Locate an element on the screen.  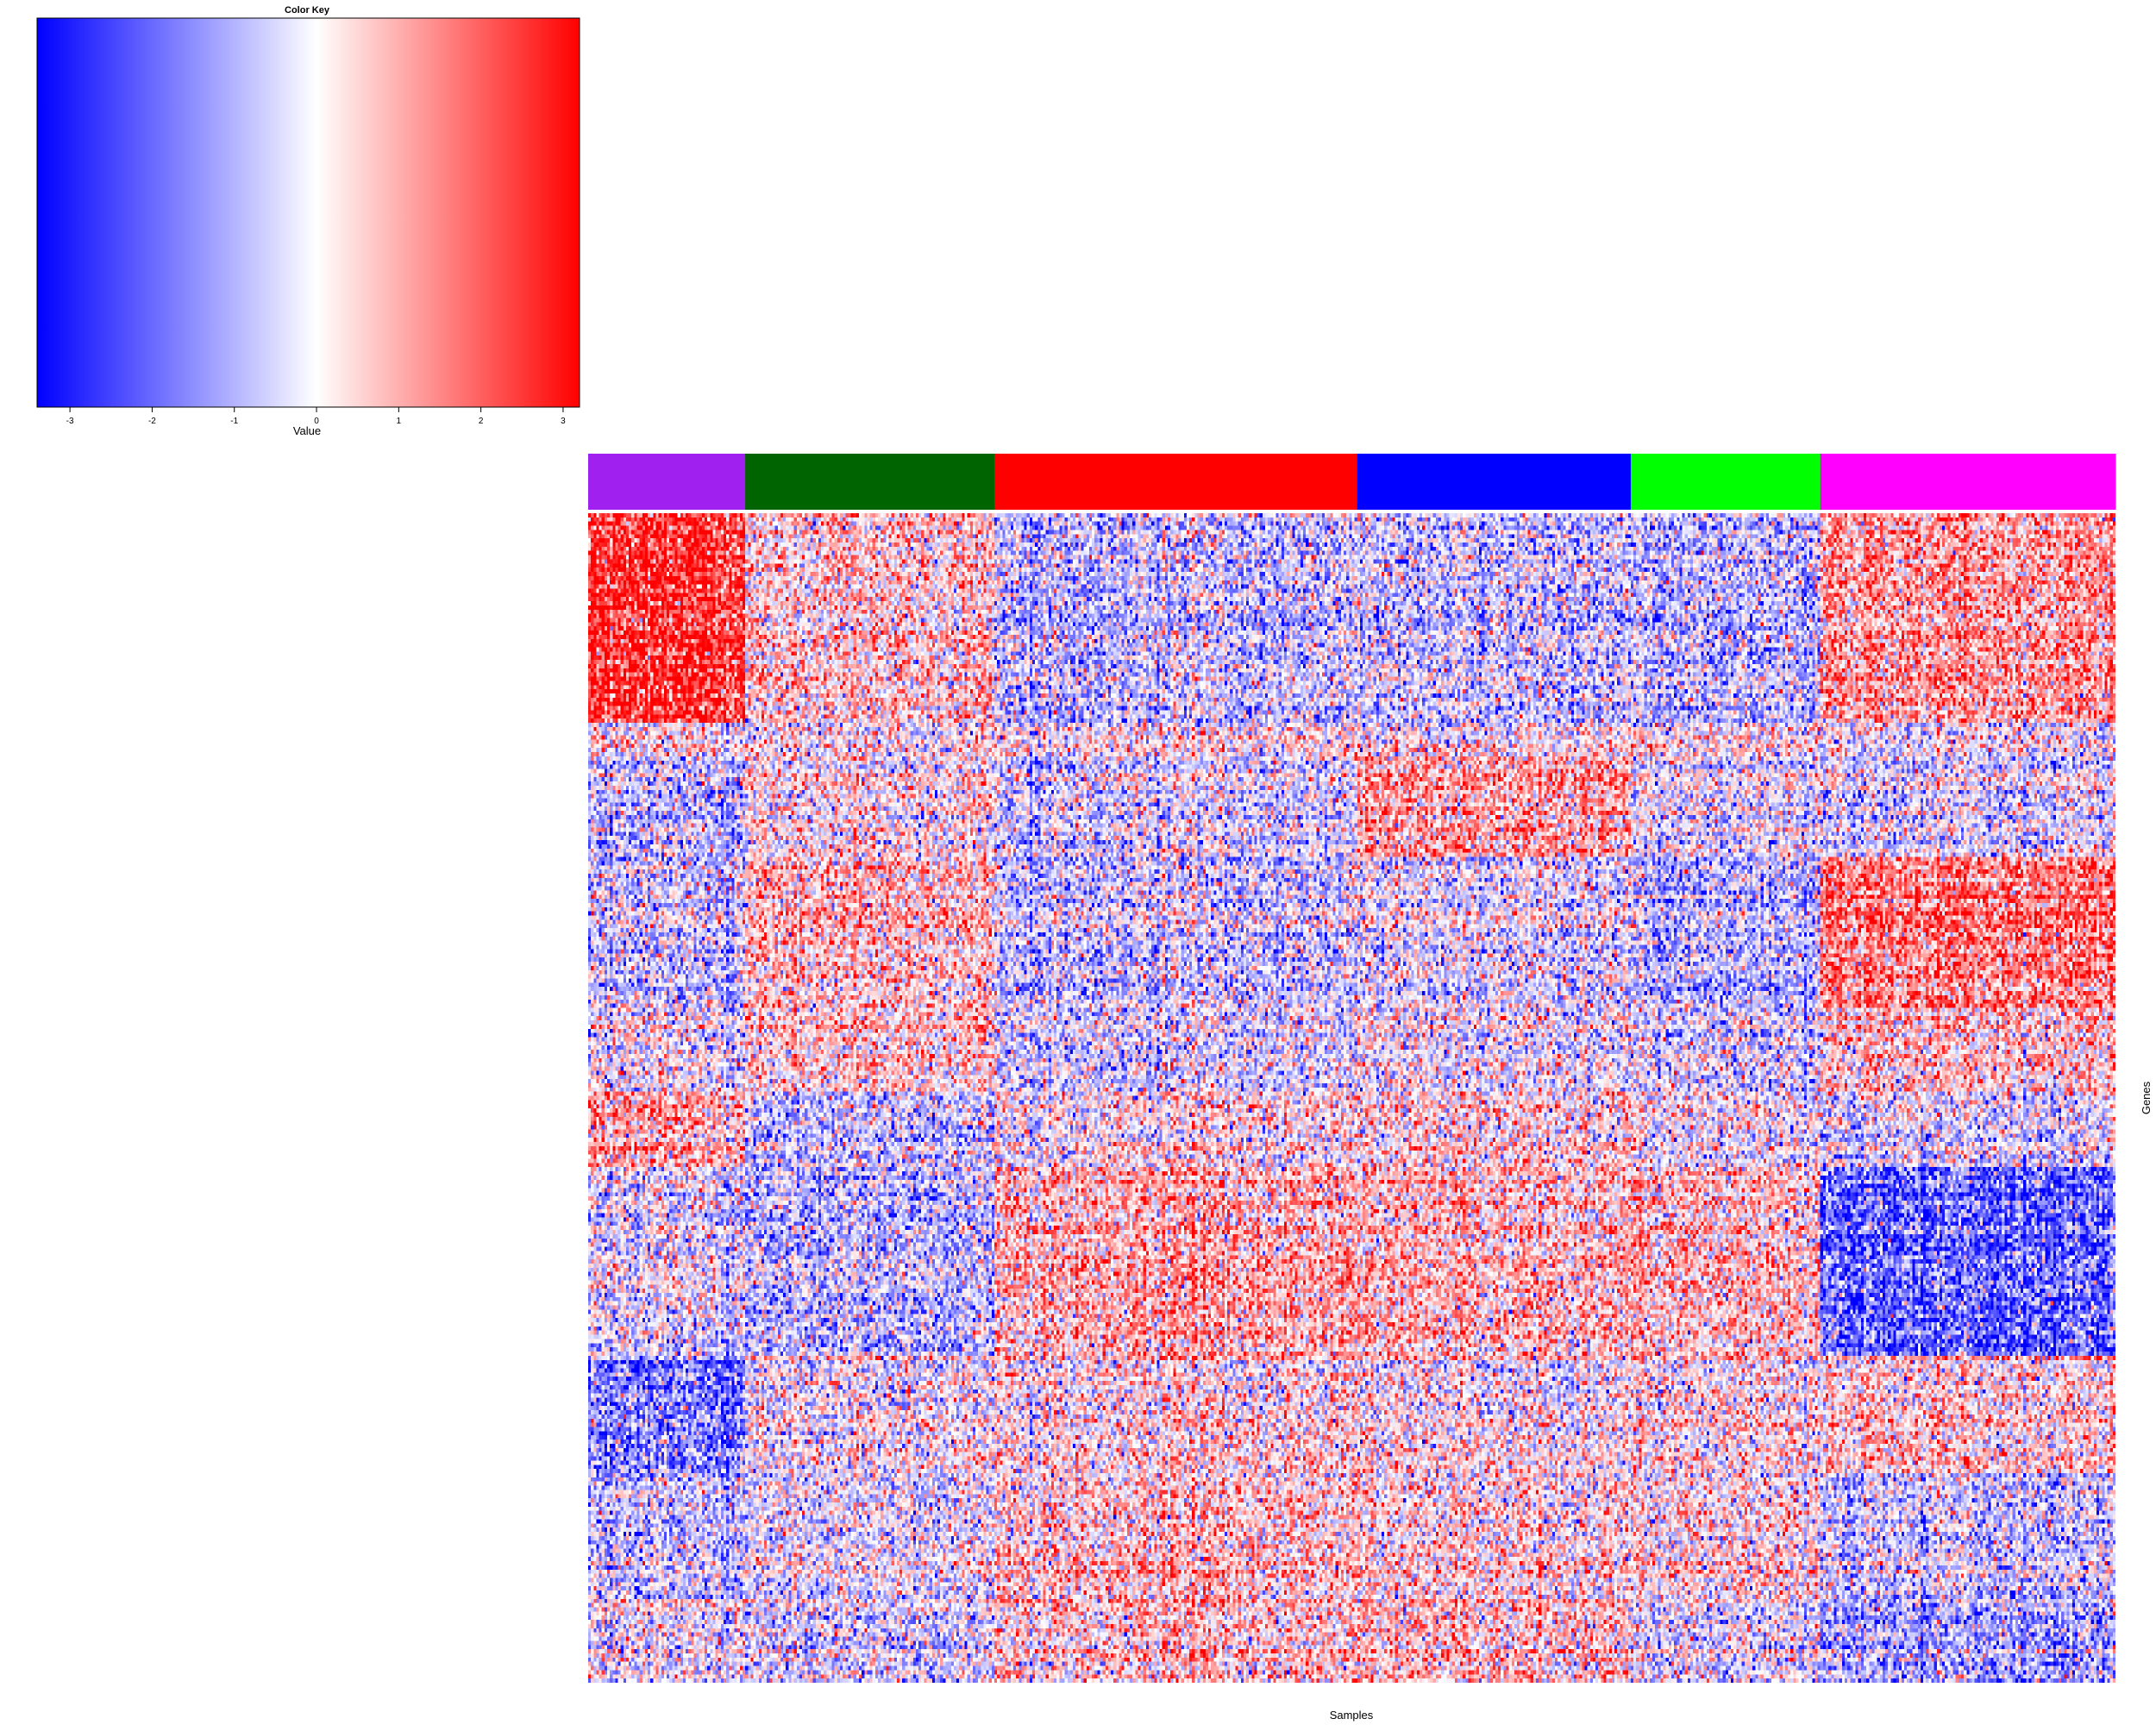
color-key-tick-label: 2 is located at coordinates (481, 422).